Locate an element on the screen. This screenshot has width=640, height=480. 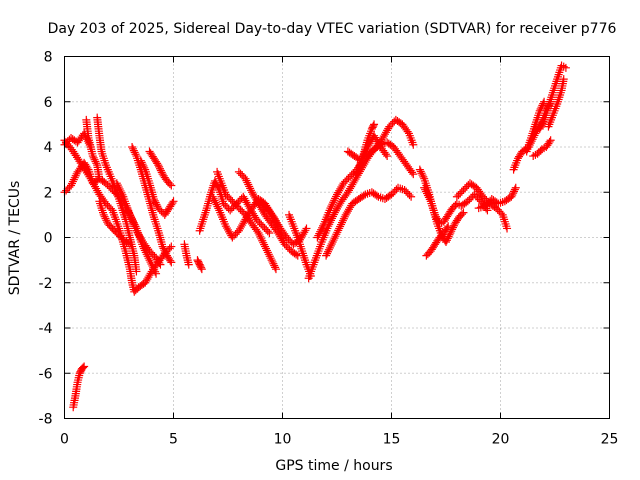
x-tick-label: 20 is located at coordinates (501, 440).